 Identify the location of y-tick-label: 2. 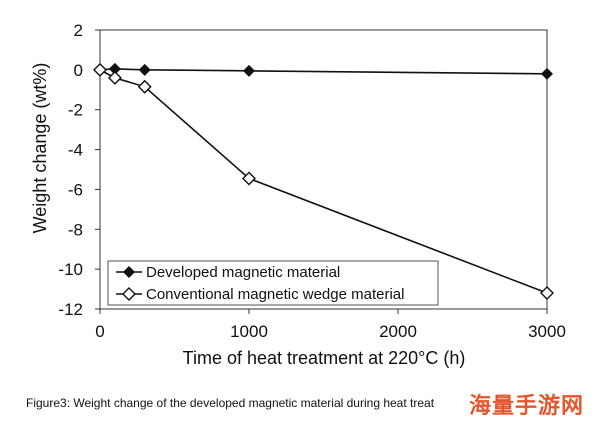
(78, 30).